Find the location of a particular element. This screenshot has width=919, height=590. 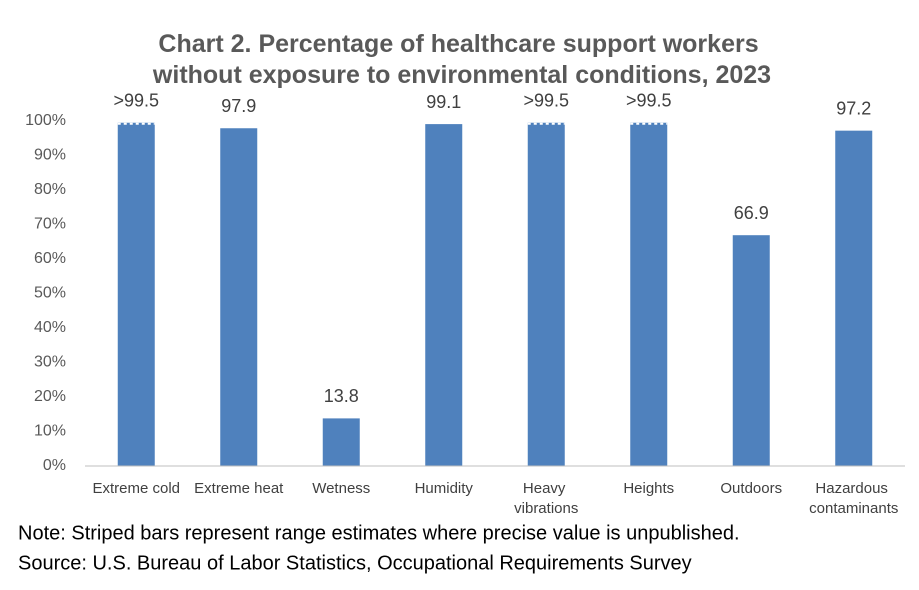

x-tick-label: Heights is located at coordinates (648, 488).